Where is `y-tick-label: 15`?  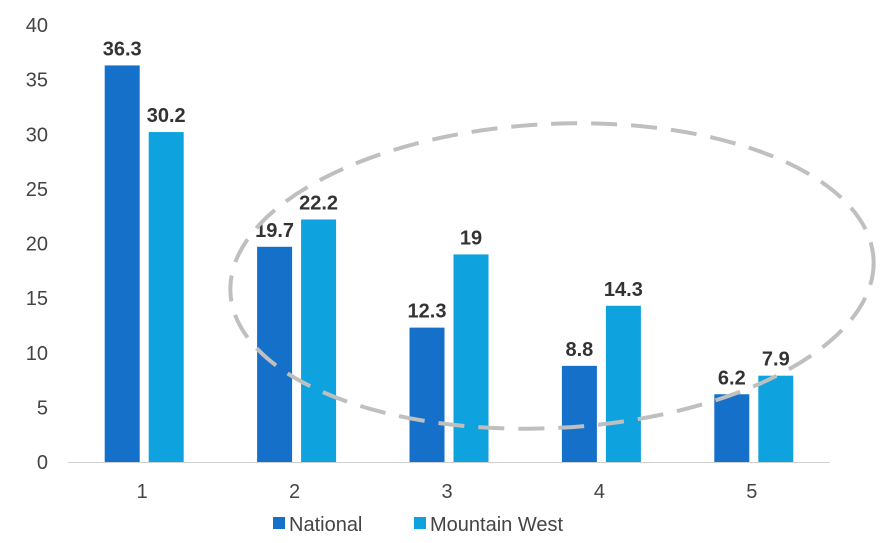
y-tick-label: 15 is located at coordinates (37, 299).